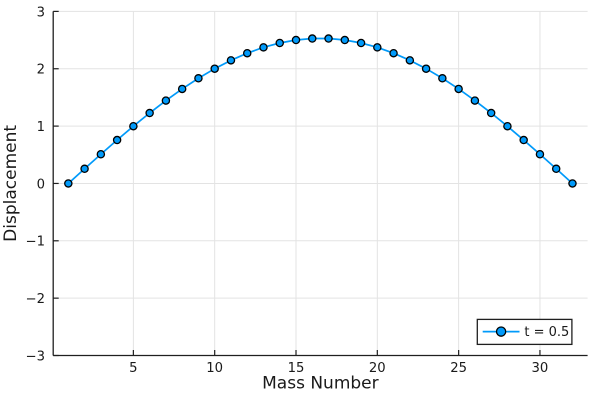 Image resolution: width=600 pixels, height=400 pixels. What do you see at coordinates (133, 368) in the screenshot?
I see `x-tick-label: 5` at bounding box center [133, 368].